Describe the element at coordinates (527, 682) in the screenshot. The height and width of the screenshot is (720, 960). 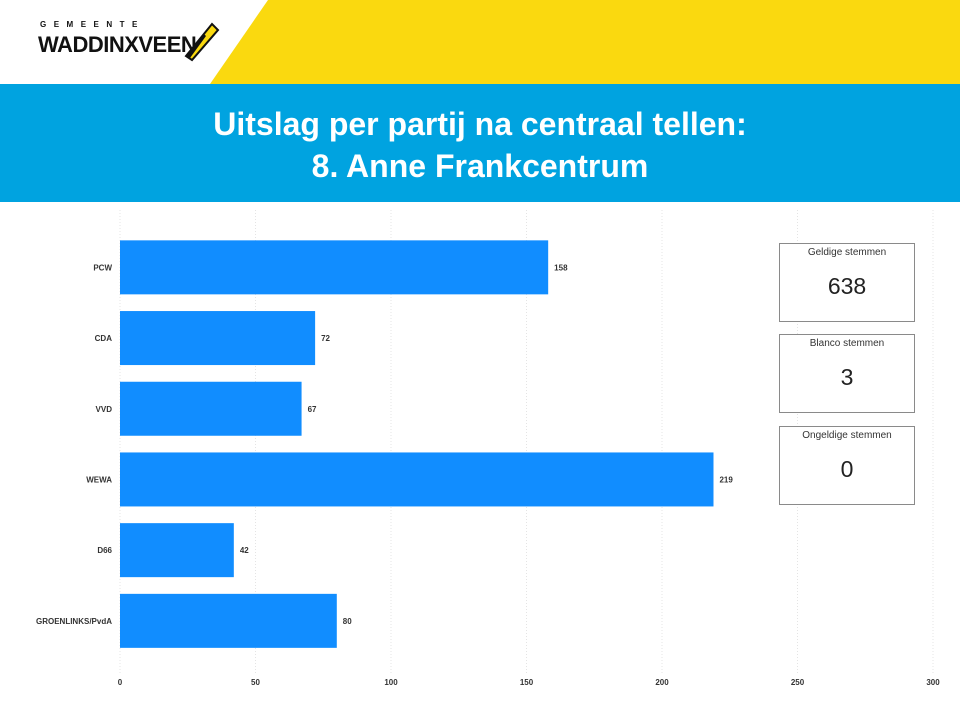
I see `x-tick-label: 150` at that location.